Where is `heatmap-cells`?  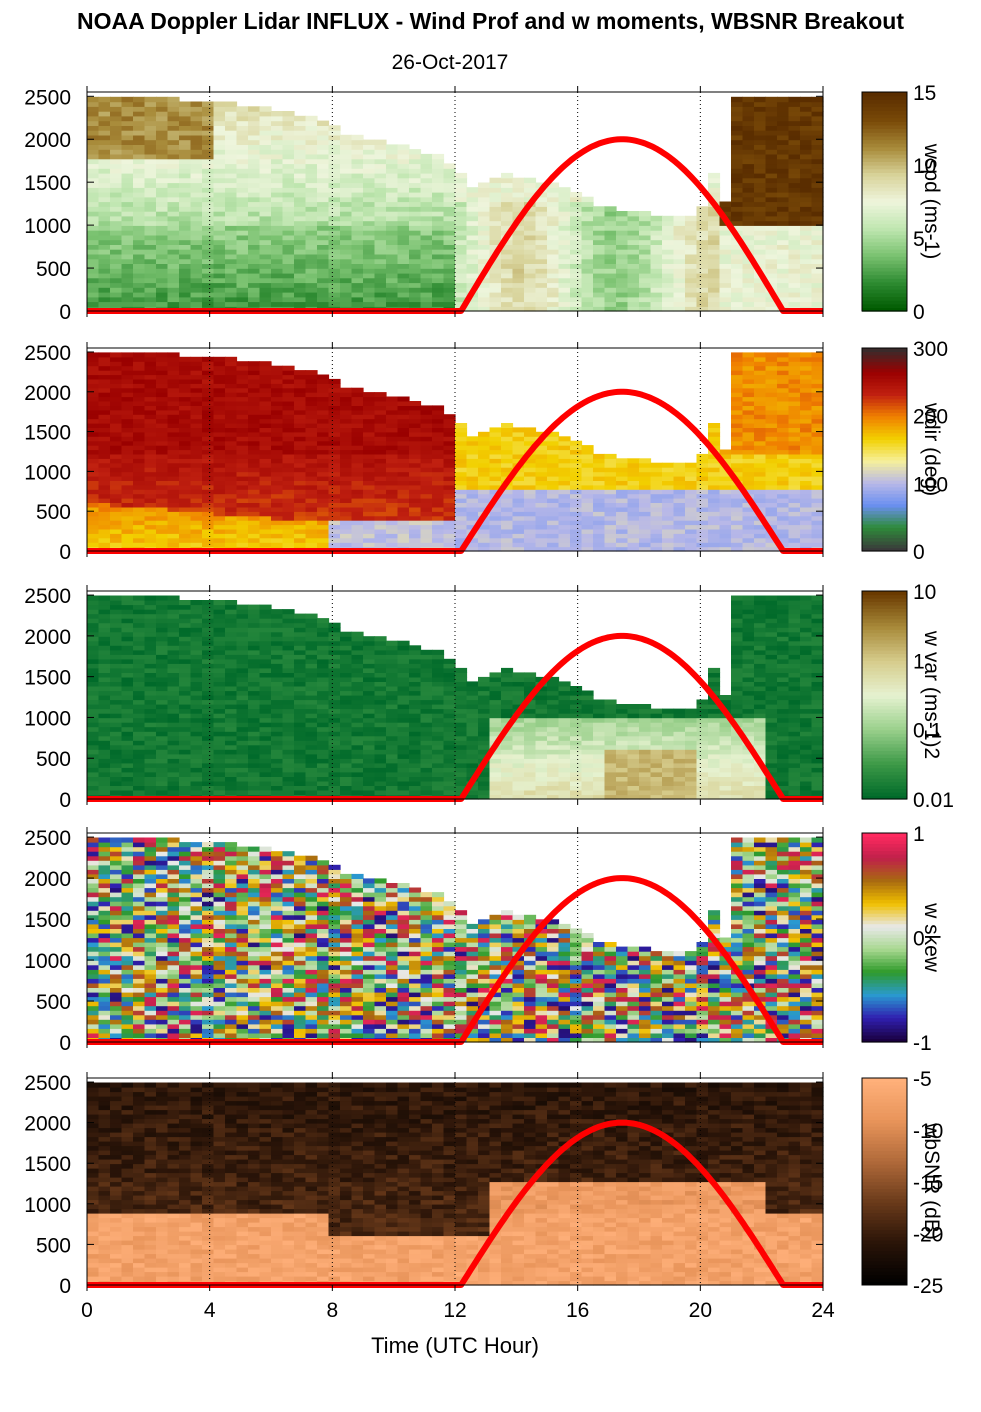
heatmap-cells is located at coordinates (455, 452).